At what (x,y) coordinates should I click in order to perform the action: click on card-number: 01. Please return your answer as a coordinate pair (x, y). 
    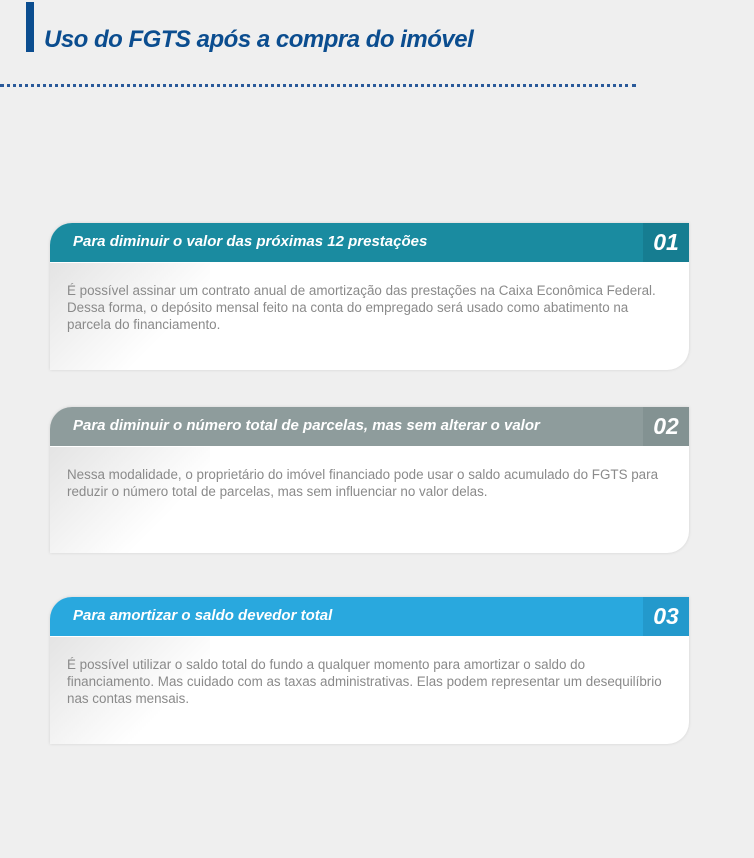
    Looking at the image, I should click on (666, 242).